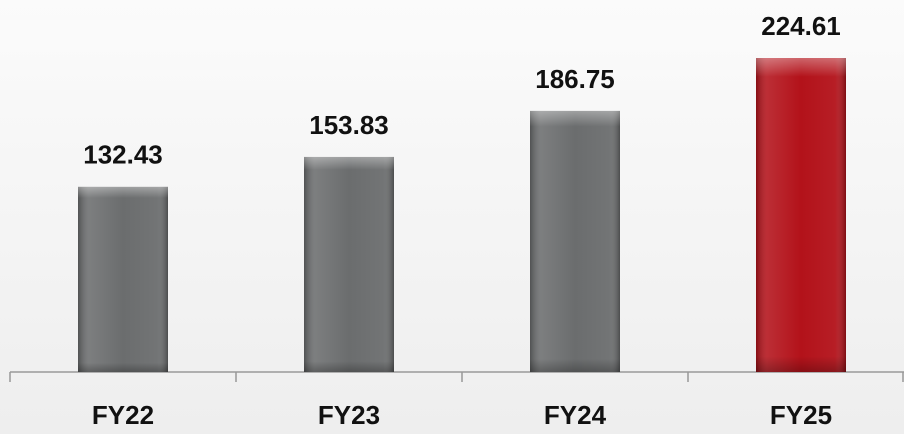 This screenshot has width=904, height=434. I want to click on x-tick-label: FY25, so click(801, 415).